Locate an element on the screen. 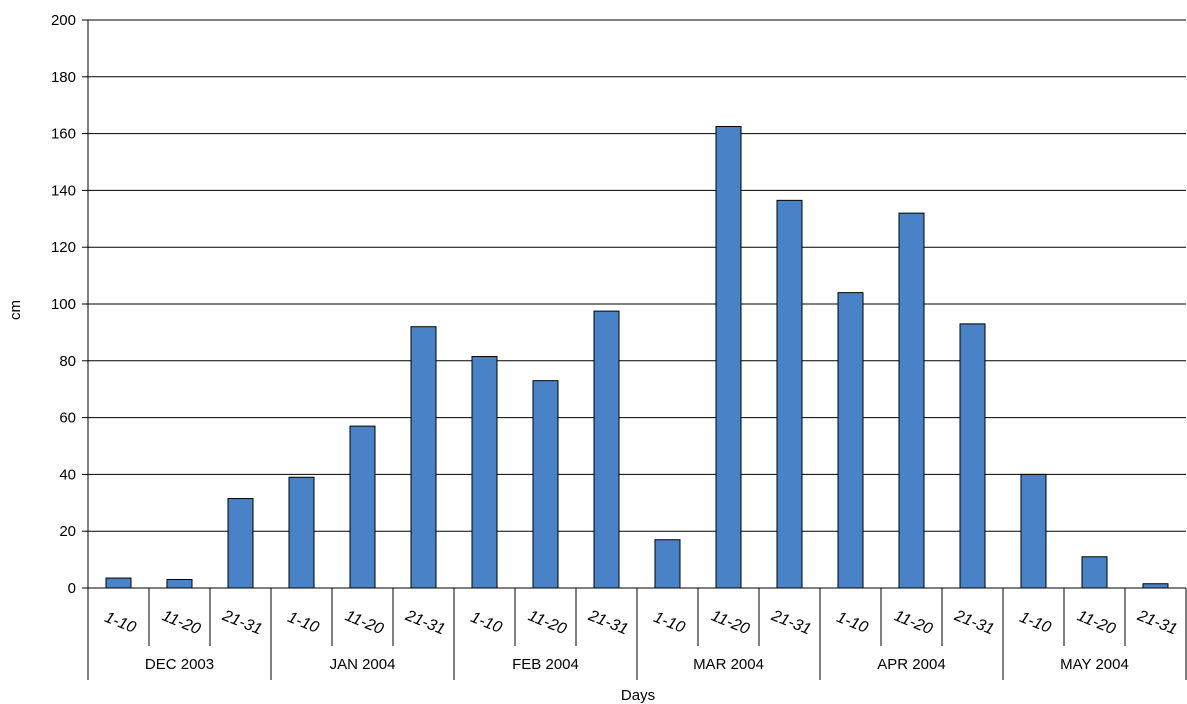  x-group-label: MAY 2004 is located at coordinates (1094, 664).